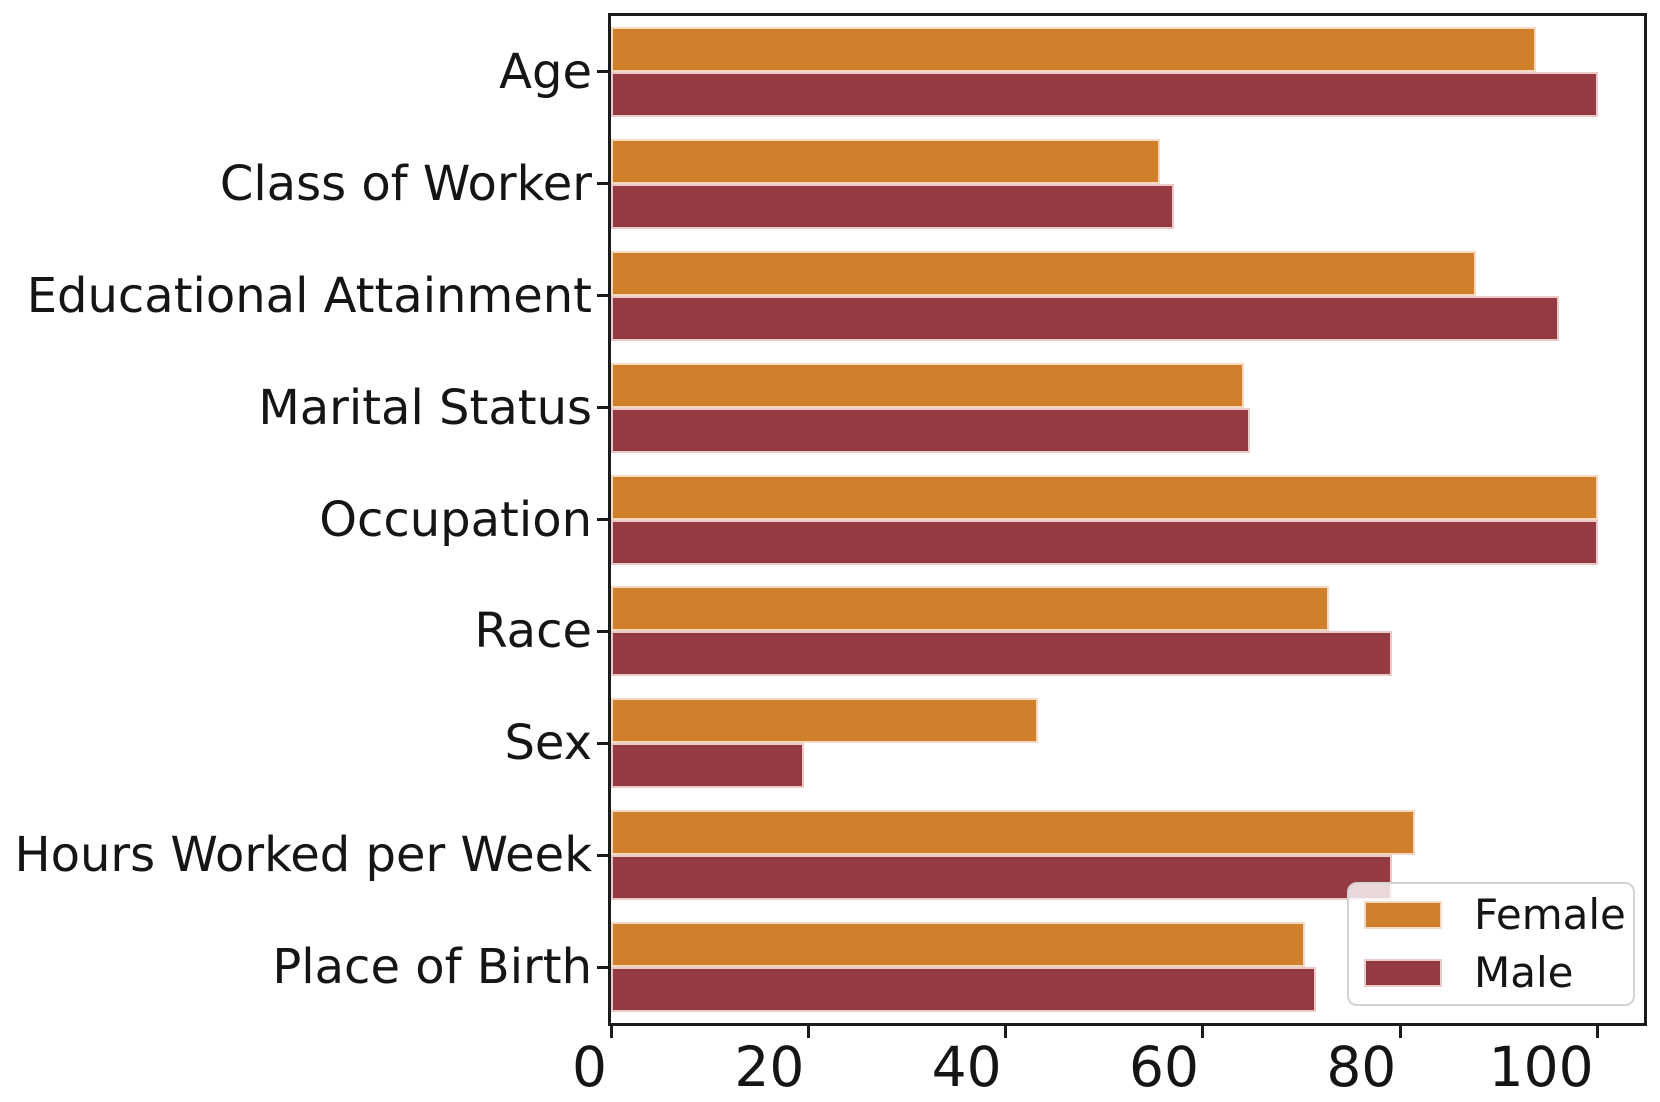 Image resolution: width=1660 pixels, height=1102 pixels. I want to click on legend-label-female: Female, so click(1550, 914).